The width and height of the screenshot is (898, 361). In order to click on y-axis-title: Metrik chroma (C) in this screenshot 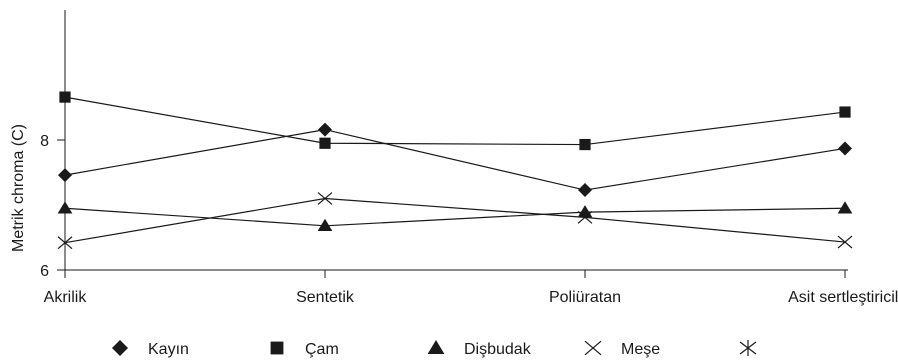, I will do `click(18, 188)`.